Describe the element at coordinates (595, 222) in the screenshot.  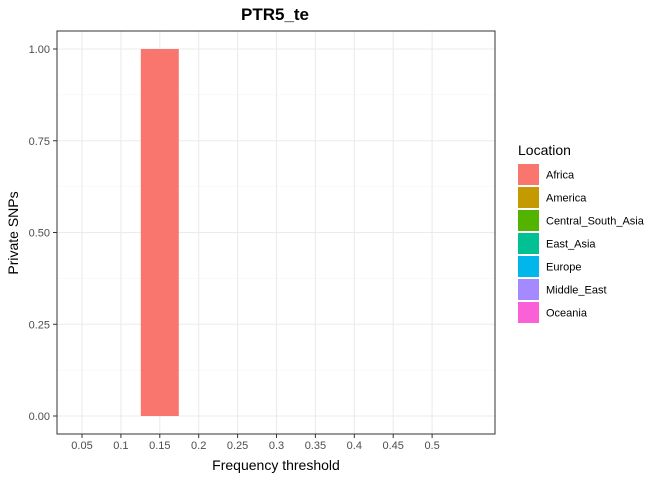
I see `legend-label: Central_South_Asia` at that location.